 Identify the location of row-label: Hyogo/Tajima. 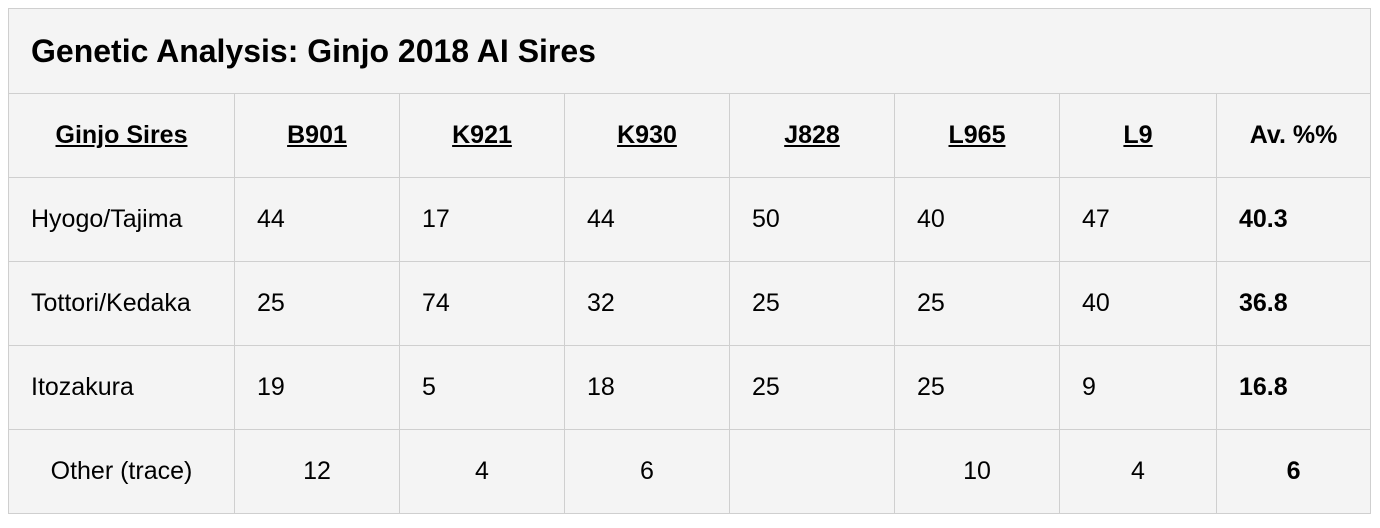
(121, 219).